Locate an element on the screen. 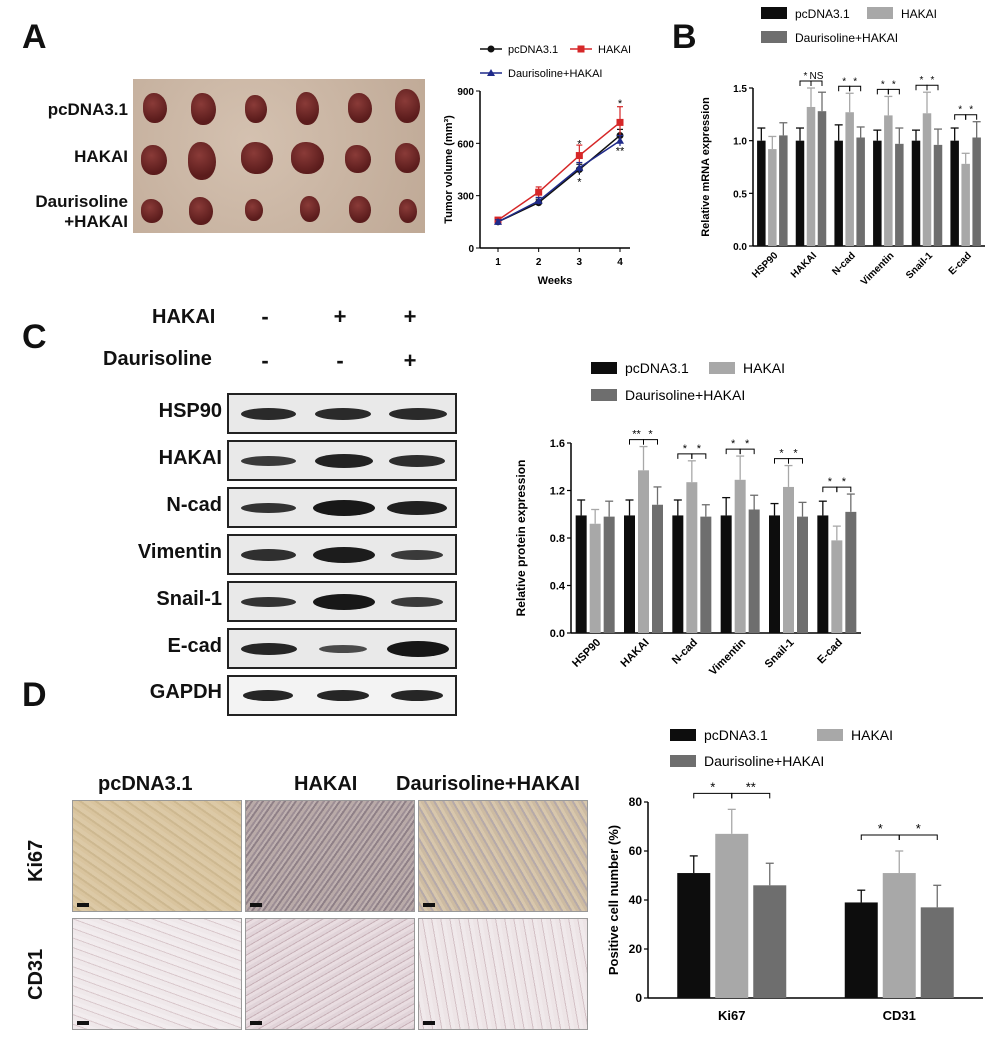  y-tick-label: 0.5 is located at coordinates (740, 194).